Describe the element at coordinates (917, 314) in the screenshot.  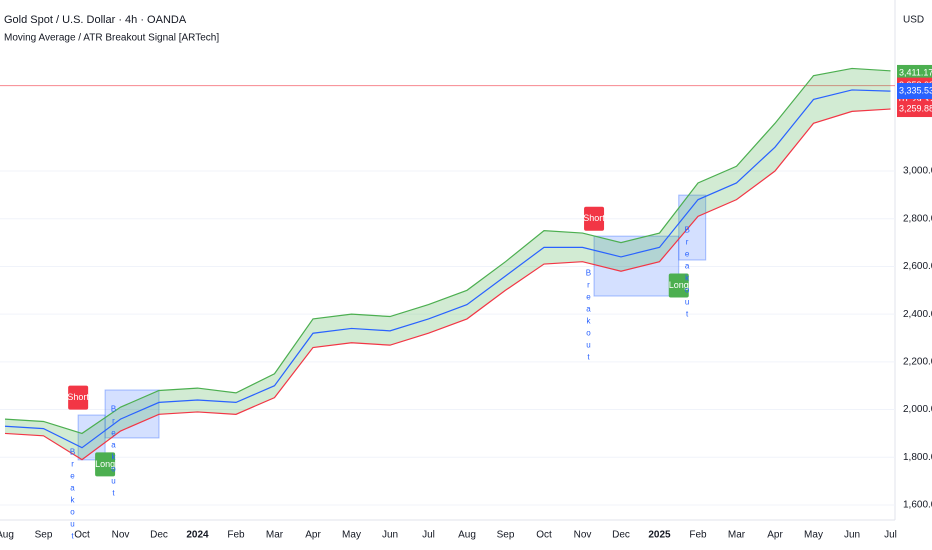
I see `y-tick-label: 2,400.000` at that location.